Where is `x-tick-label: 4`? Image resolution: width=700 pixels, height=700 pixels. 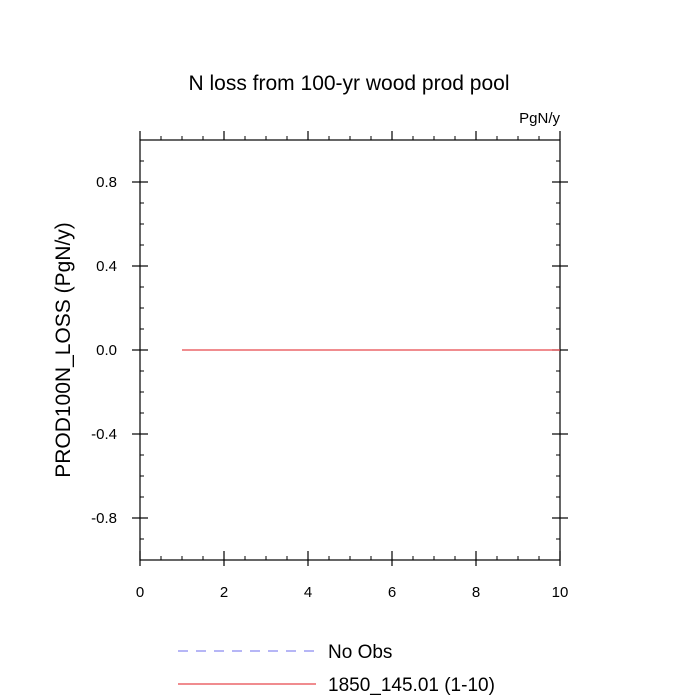
x-tick-label: 4 is located at coordinates (308, 592).